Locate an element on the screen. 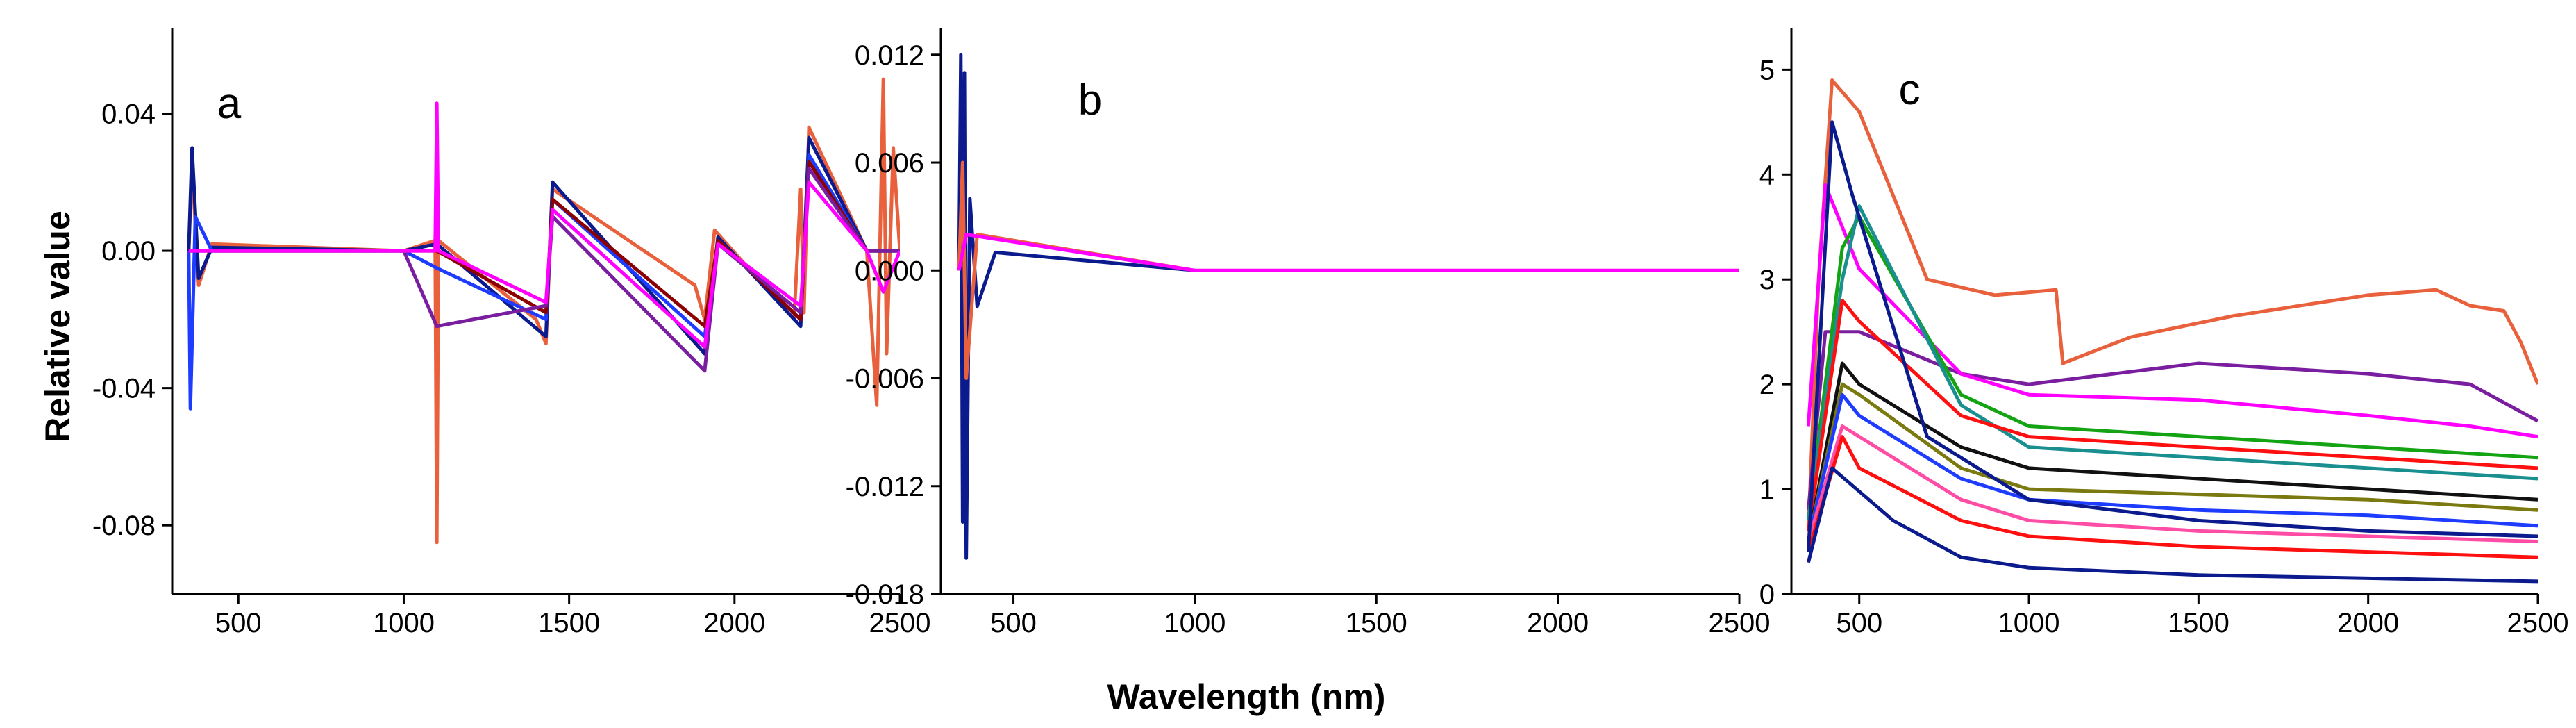  panel-a-x-tick-label: 1500 is located at coordinates (569, 623).